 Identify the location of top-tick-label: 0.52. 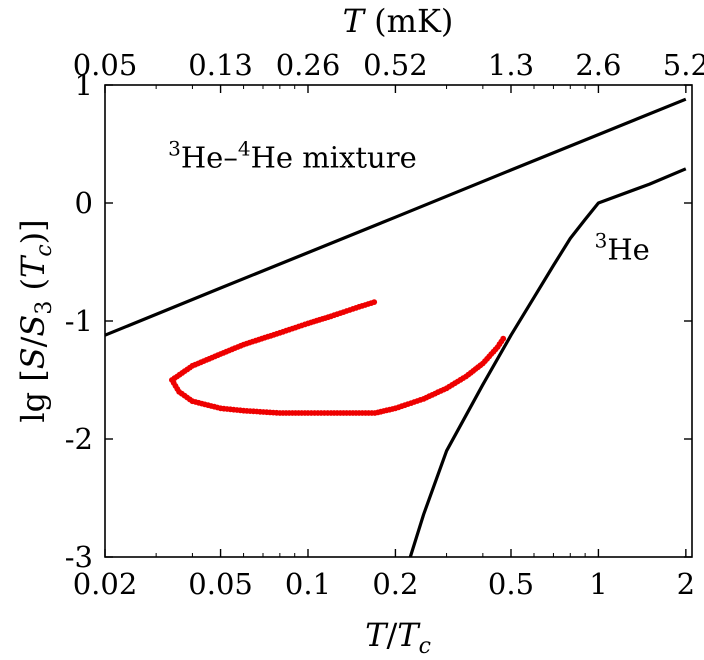
(395, 65).